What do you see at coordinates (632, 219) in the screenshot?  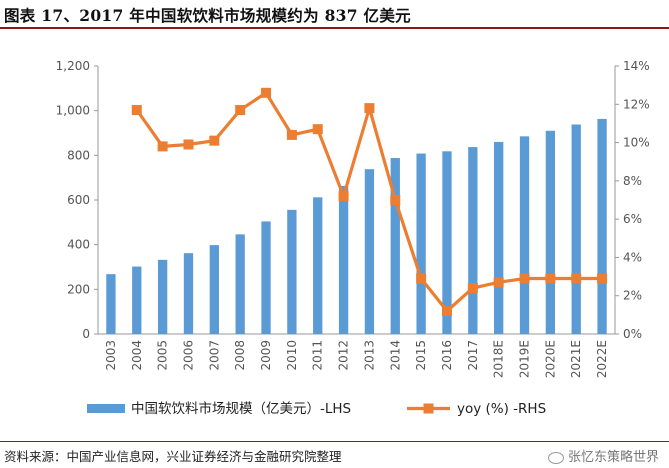 I see `y-right-tick-label: 6%` at bounding box center [632, 219].